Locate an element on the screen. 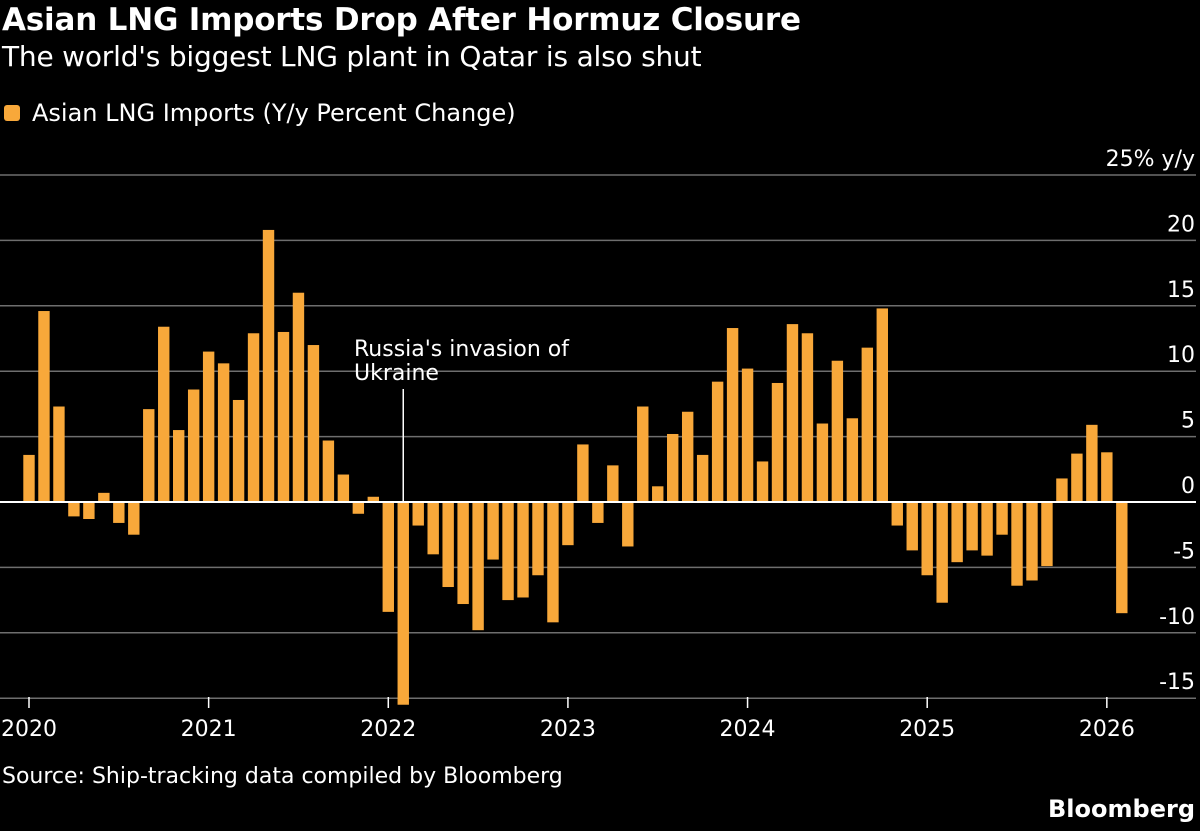 This screenshot has height=831, width=1200. legend: Asian LNG Imports (Y/y Percent Change) is located at coordinates (260, 113).